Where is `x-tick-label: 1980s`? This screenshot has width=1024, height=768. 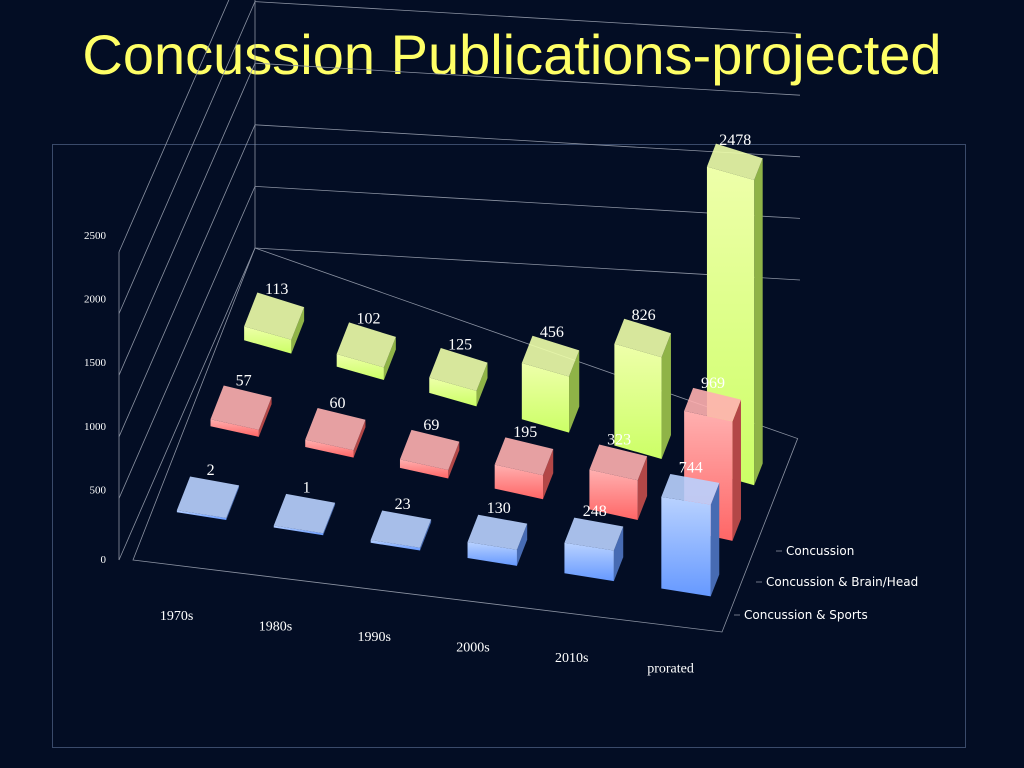
x-tick-label: 1980s is located at coordinates (275, 627).